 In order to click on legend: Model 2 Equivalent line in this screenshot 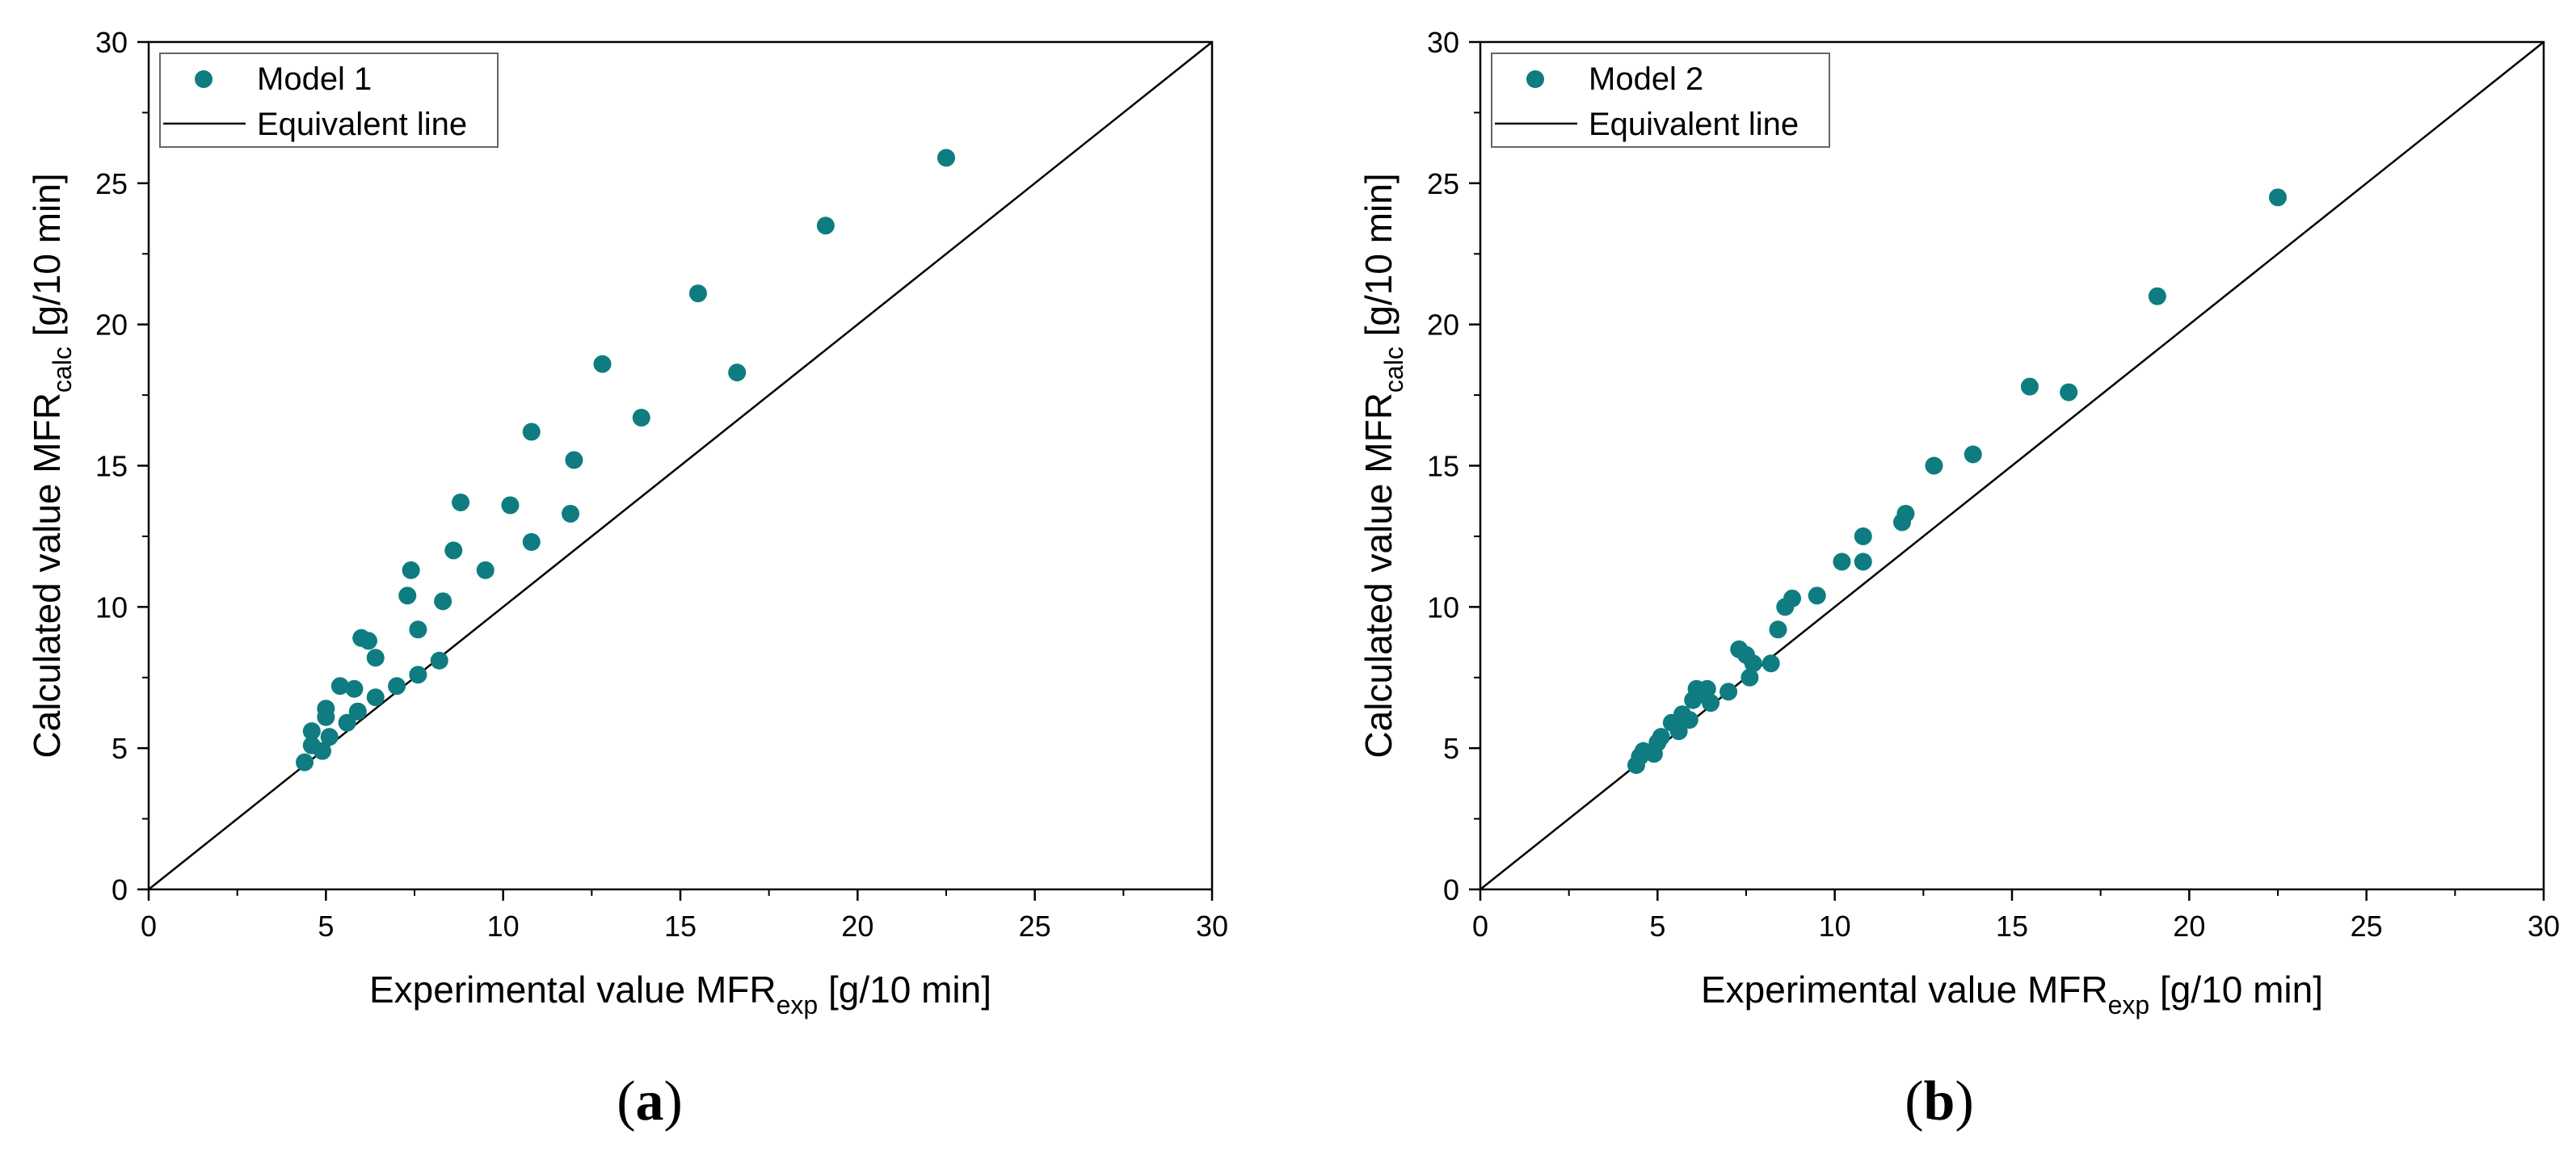, I will do `click(1660, 100)`.